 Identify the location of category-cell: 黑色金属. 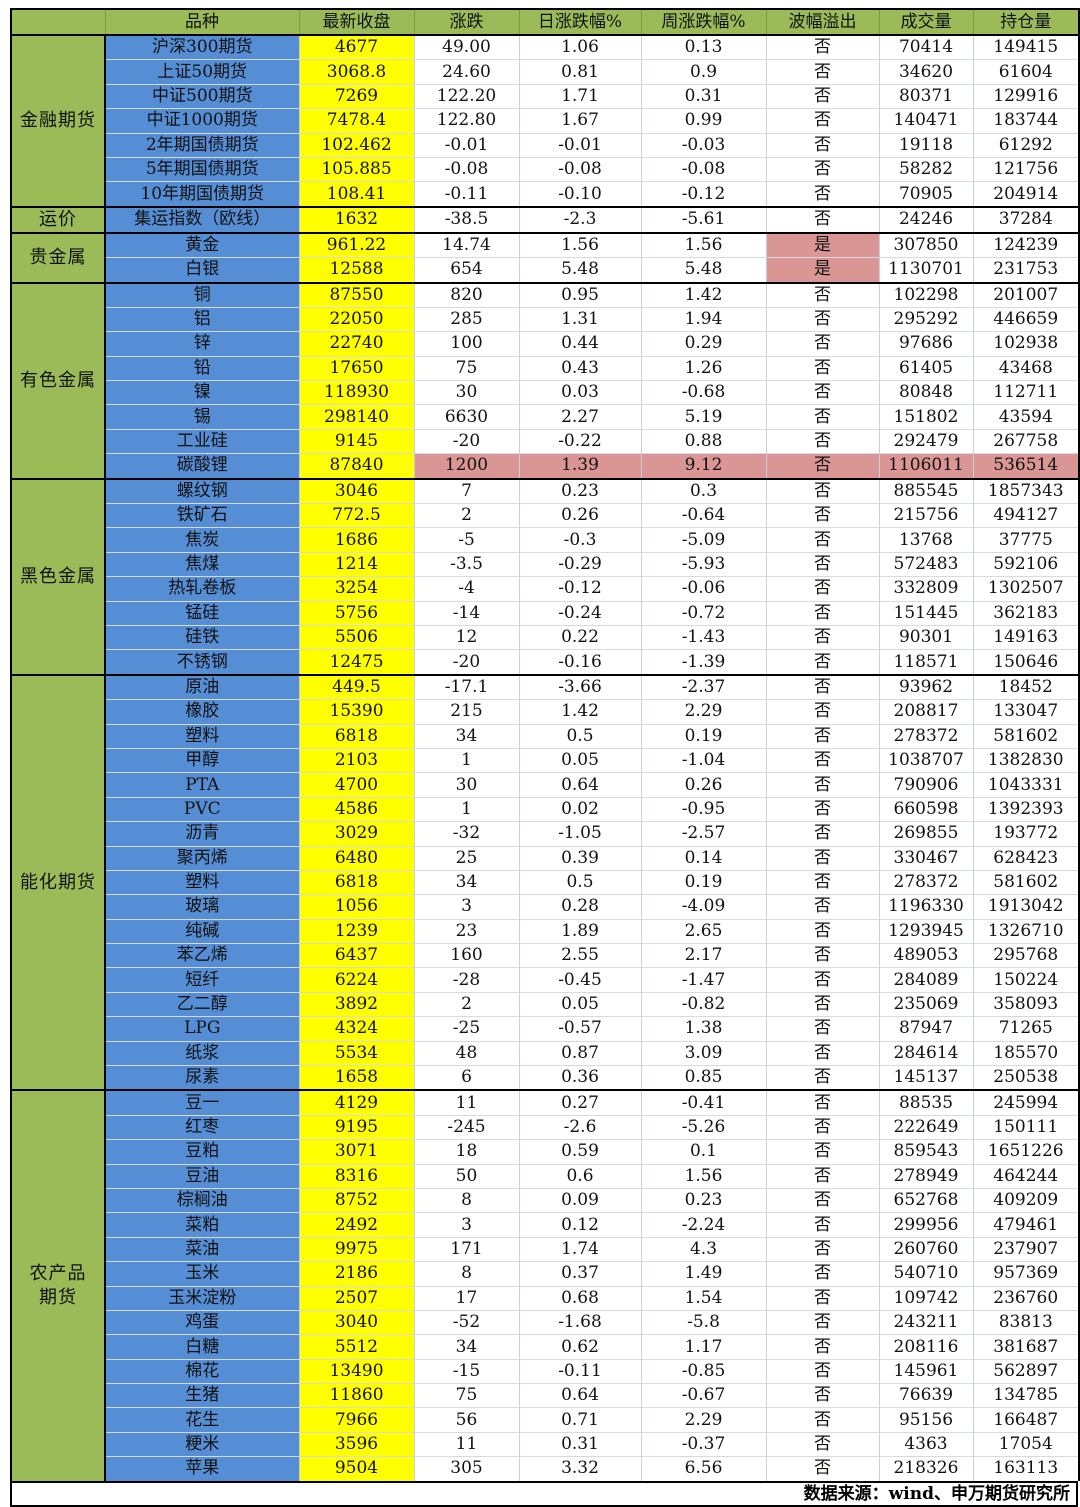
(58, 576).